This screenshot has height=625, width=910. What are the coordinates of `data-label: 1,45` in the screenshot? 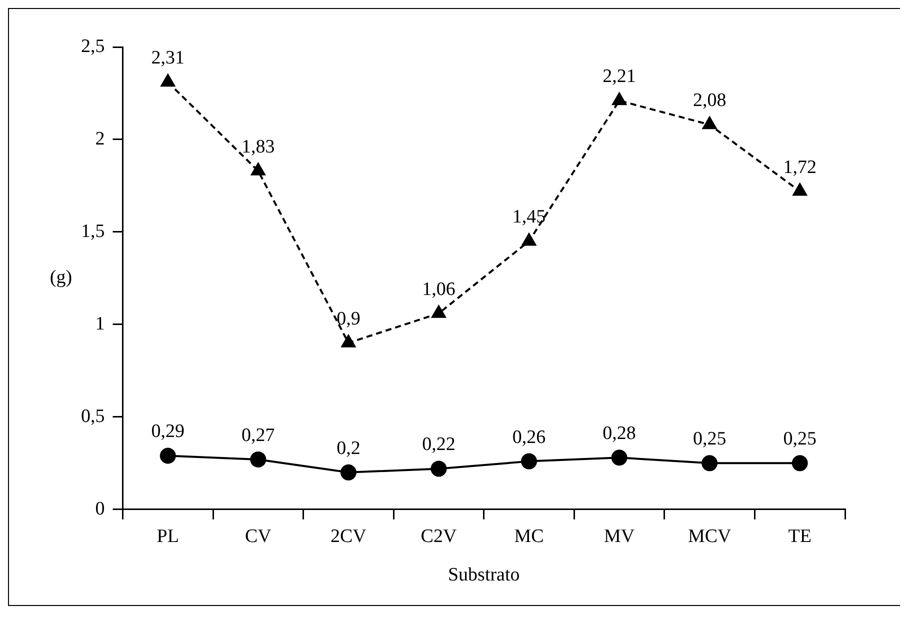 It's located at (529, 217).